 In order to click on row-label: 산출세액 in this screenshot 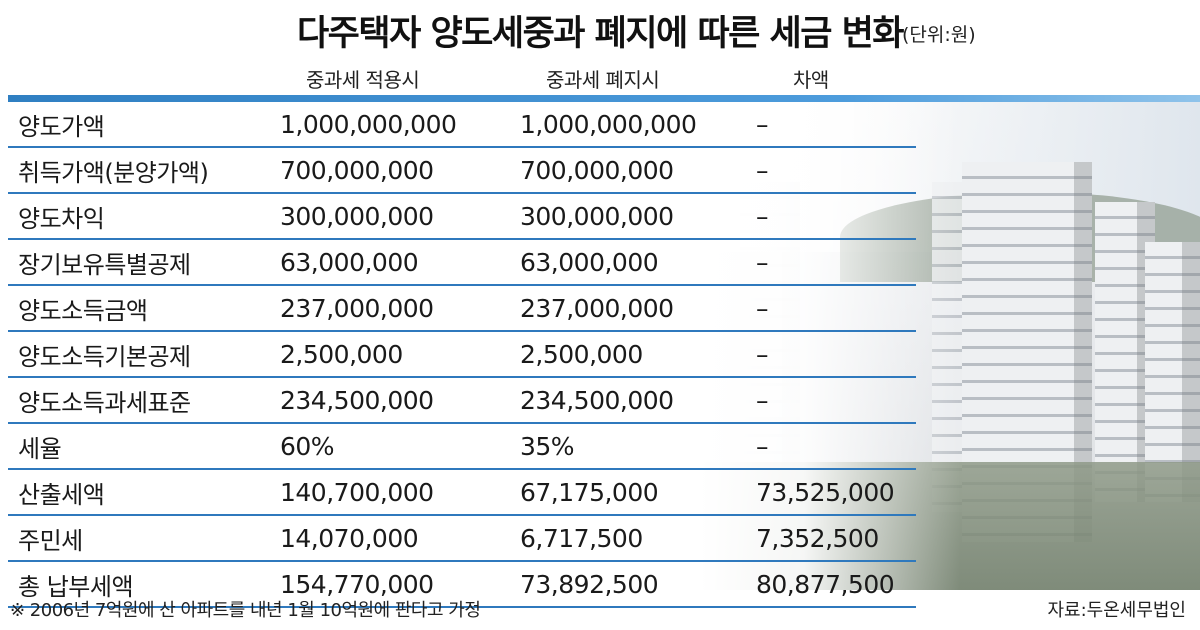, I will do `click(144, 492)`.